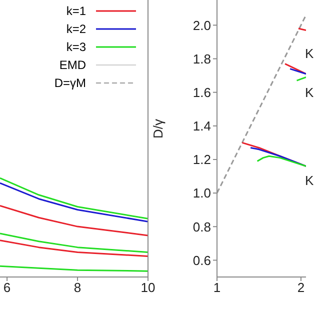 Image resolution: width=320 pixels, height=320 pixels. What do you see at coordinates (158, 128) in the screenshot?
I see `y-axis-title: D/γ` at bounding box center [158, 128].